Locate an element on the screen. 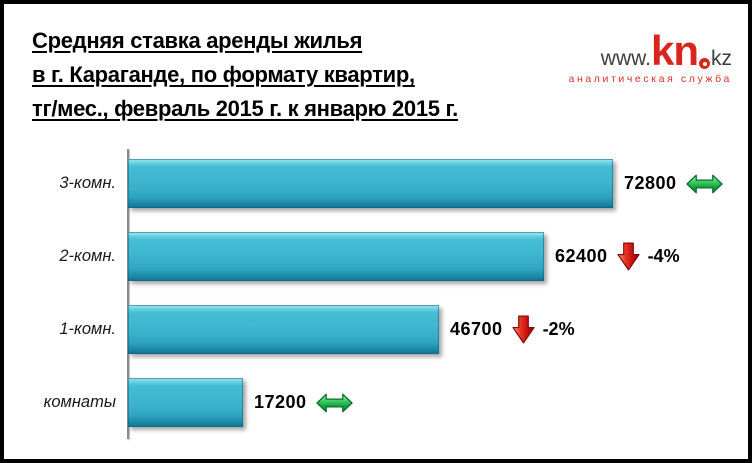 This screenshot has height=463, width=752. y-axis-line is located at coordinates (128, 294).